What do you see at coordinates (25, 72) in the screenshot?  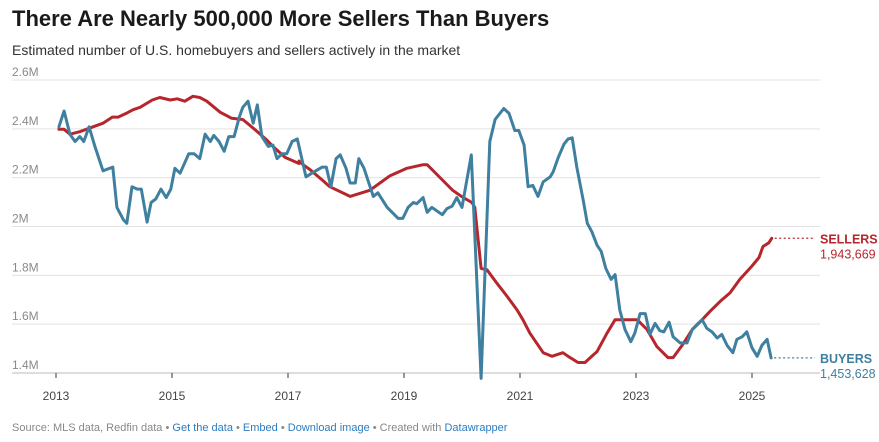 I see `y-tick-label: 2.6M` at bounding box center [25, 72].